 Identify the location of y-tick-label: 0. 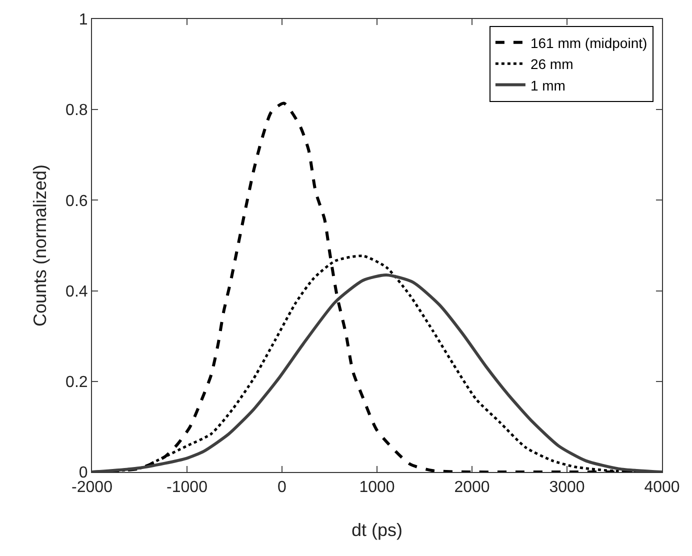
(83, 473).